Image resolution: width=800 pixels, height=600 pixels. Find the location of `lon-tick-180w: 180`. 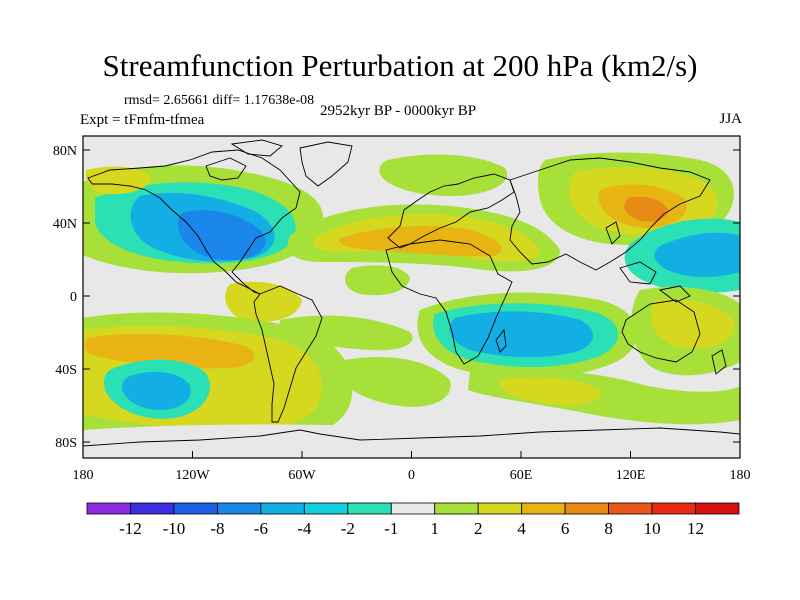

lon-tick-180w: 180 is located at coordinates (83, 475).